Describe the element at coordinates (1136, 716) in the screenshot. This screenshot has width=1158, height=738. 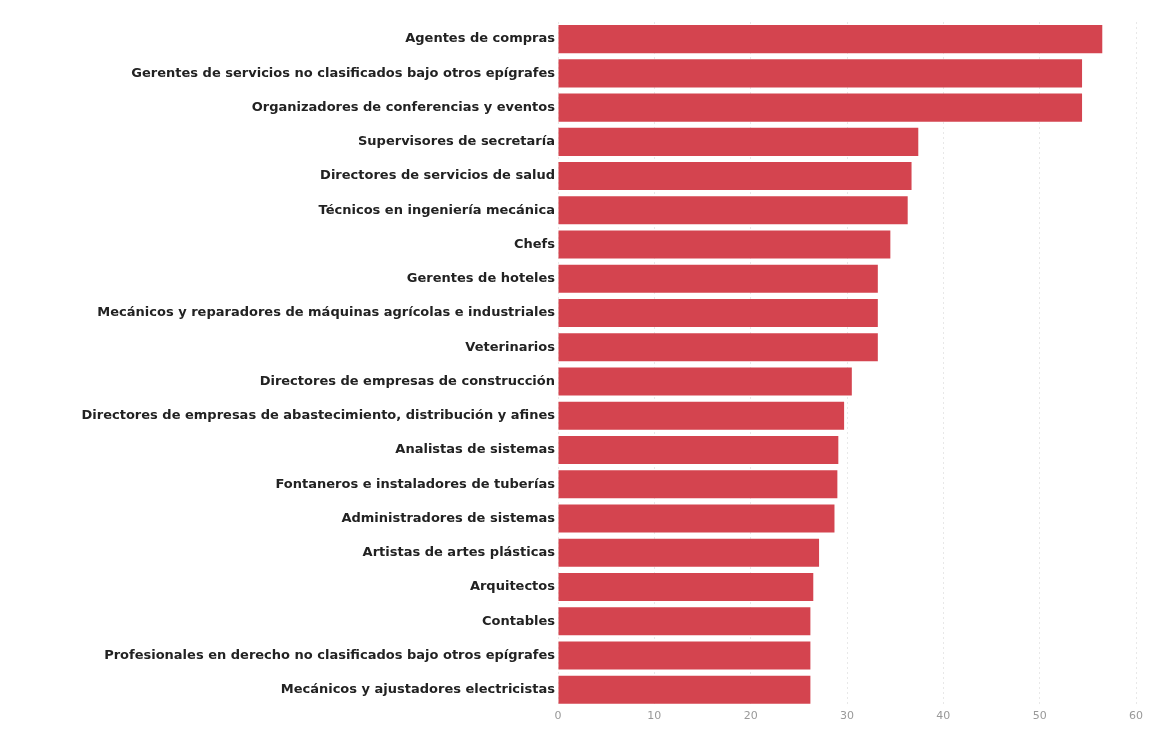
I see `x-tick-label: 60` at that location.